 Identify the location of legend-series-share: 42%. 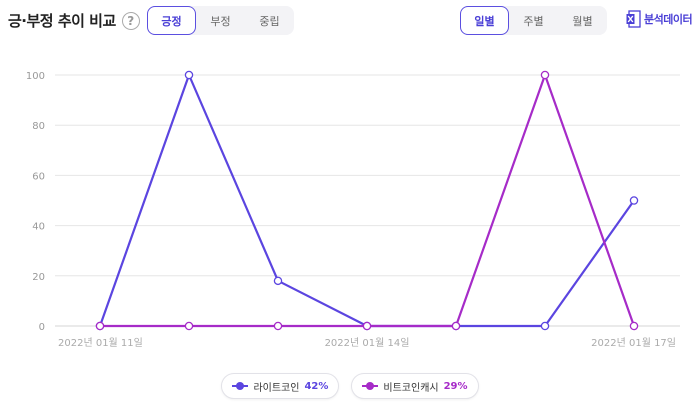
(316, 386).